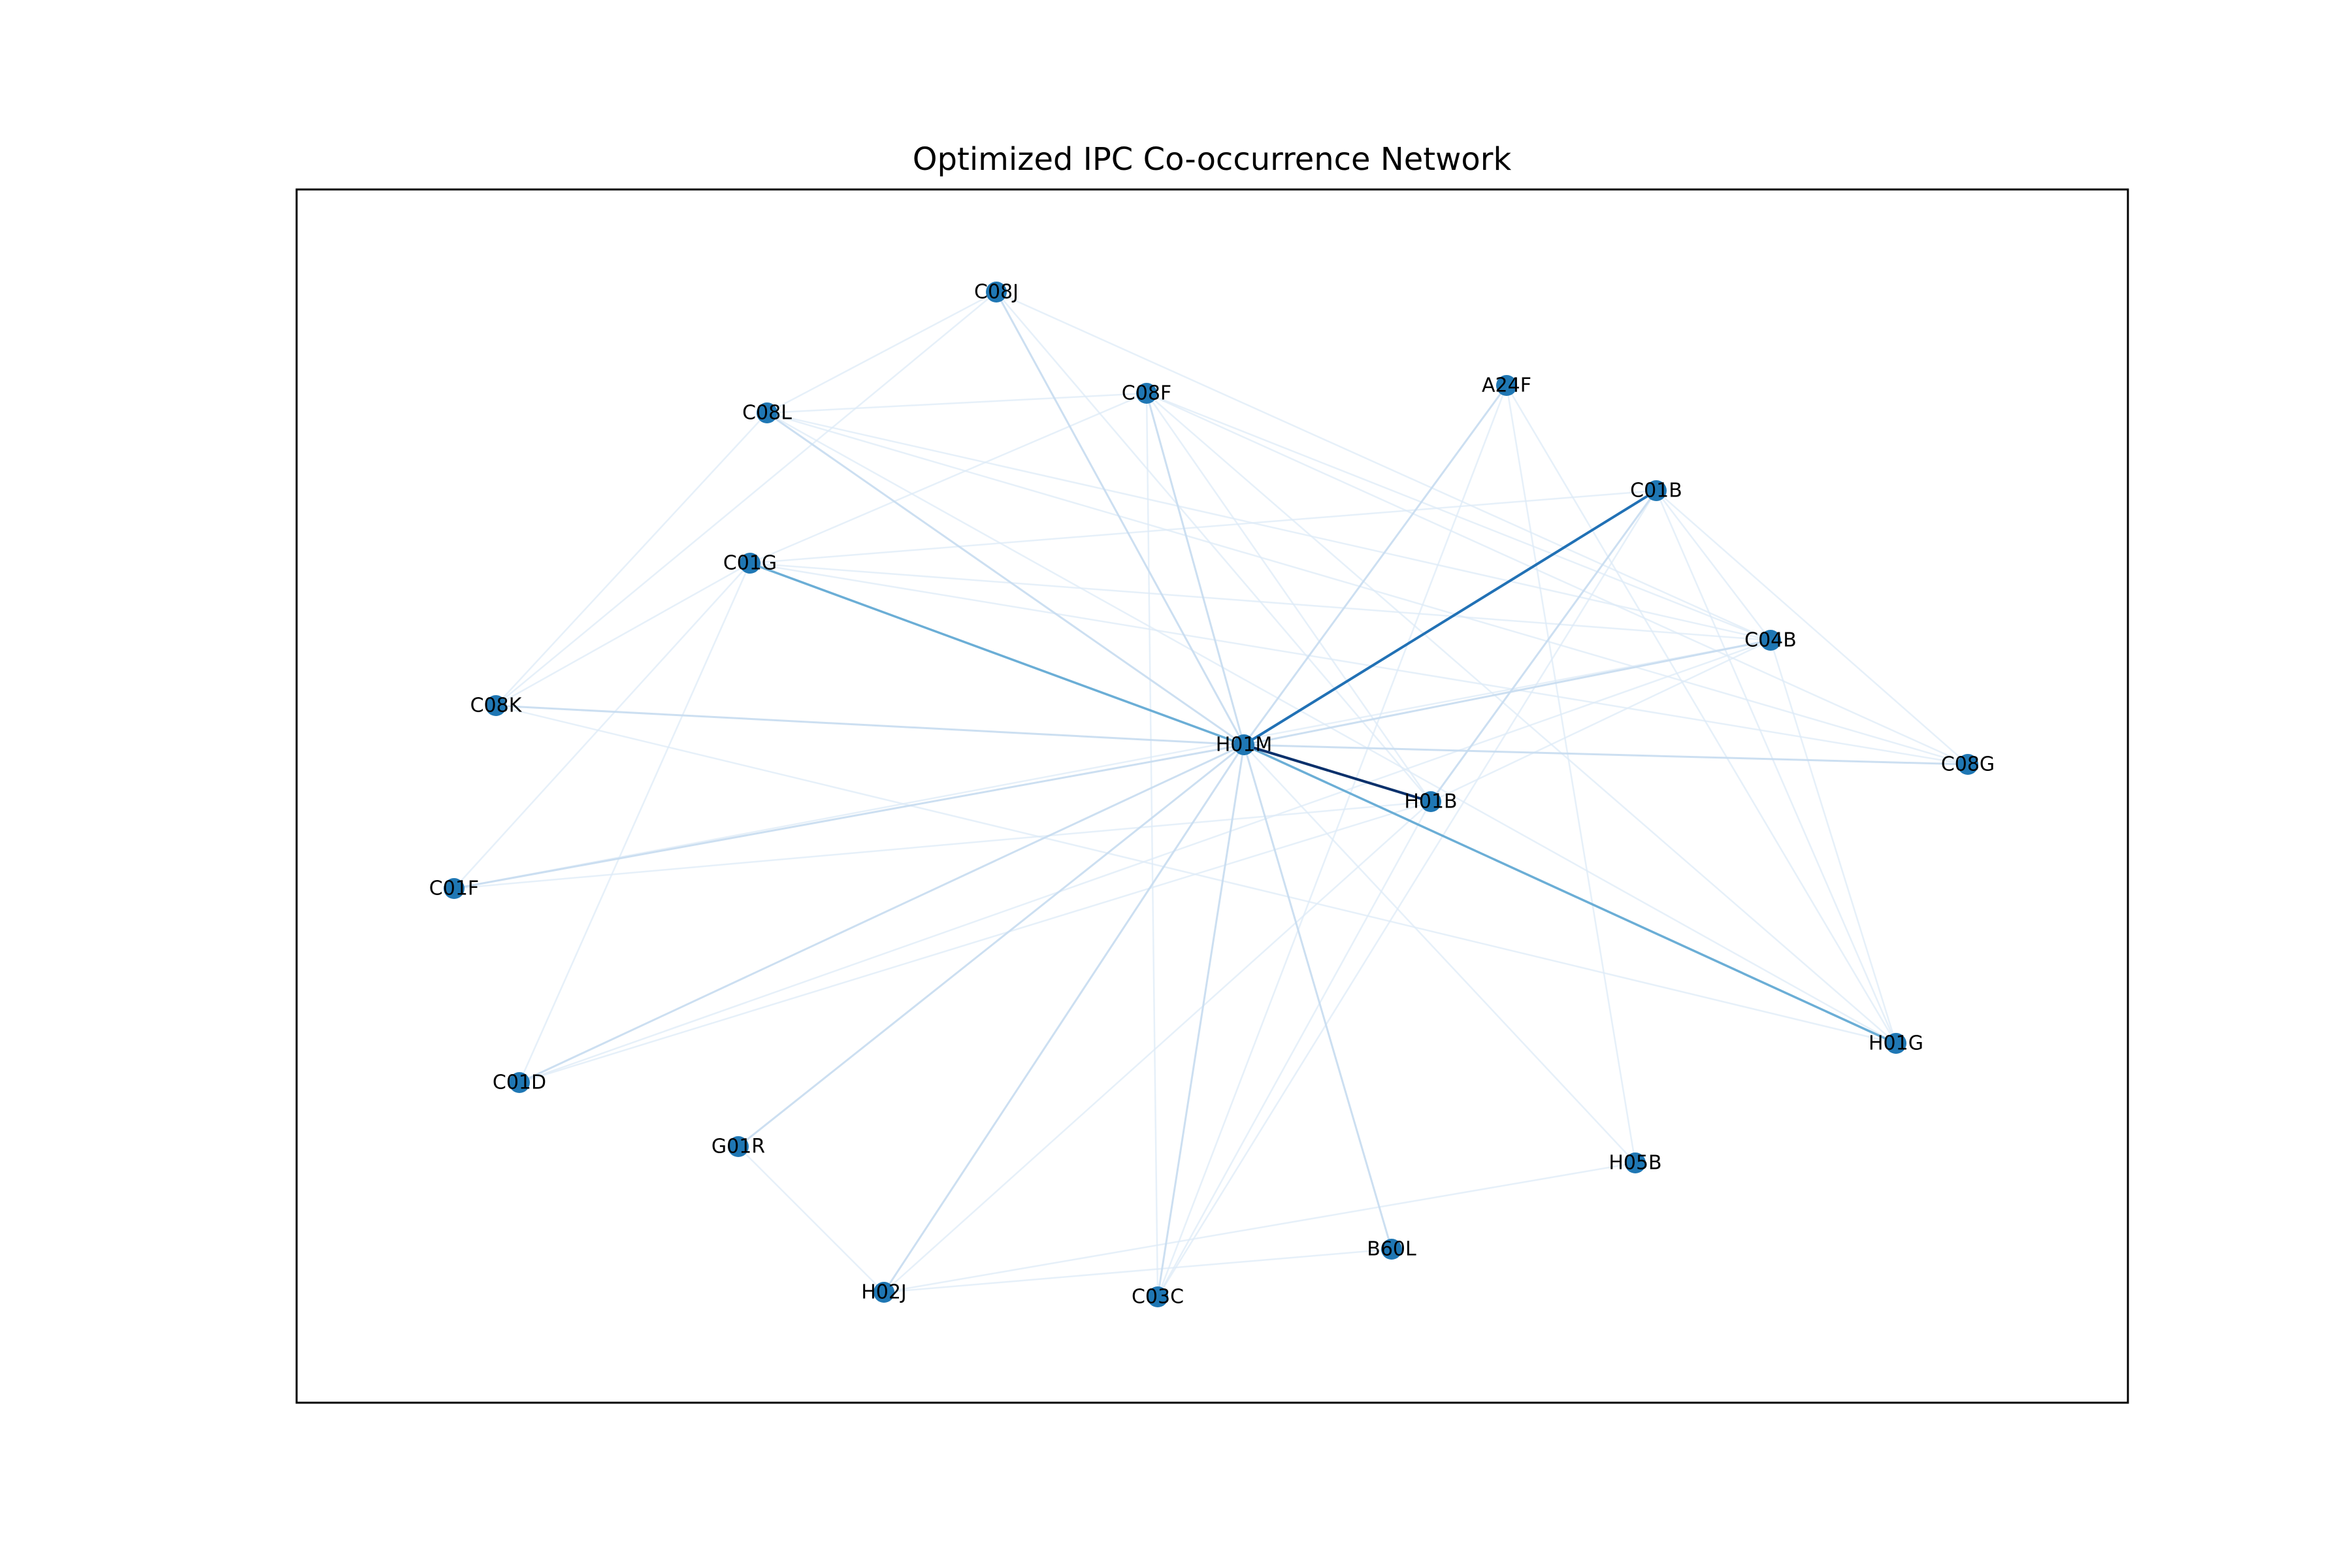  I want to click on edge-h01b-c01f, so click(942, 845).